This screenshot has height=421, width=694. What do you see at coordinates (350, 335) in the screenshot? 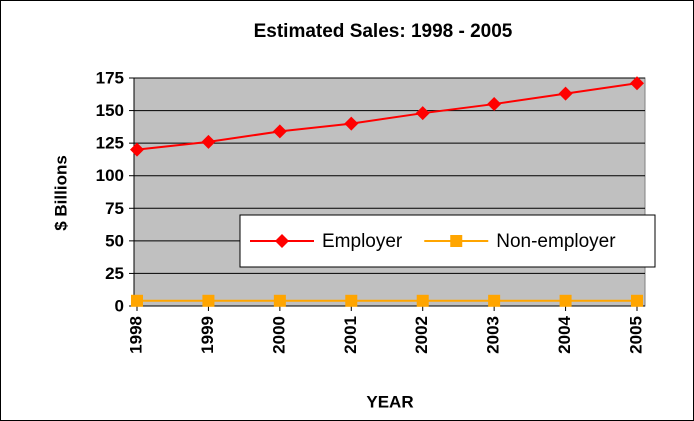
I see `x-tick-label: 2001` at bounding box center [350, 335].